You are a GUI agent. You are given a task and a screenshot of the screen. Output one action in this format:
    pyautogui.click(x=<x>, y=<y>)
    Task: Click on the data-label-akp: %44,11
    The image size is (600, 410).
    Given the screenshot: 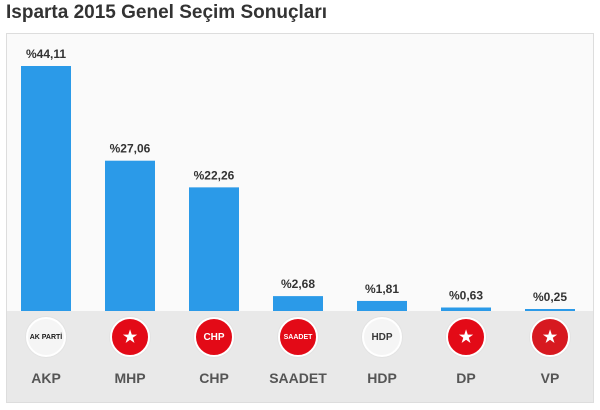 What is the action you would take?
    pyautogui.click(x=46, y=54)
    